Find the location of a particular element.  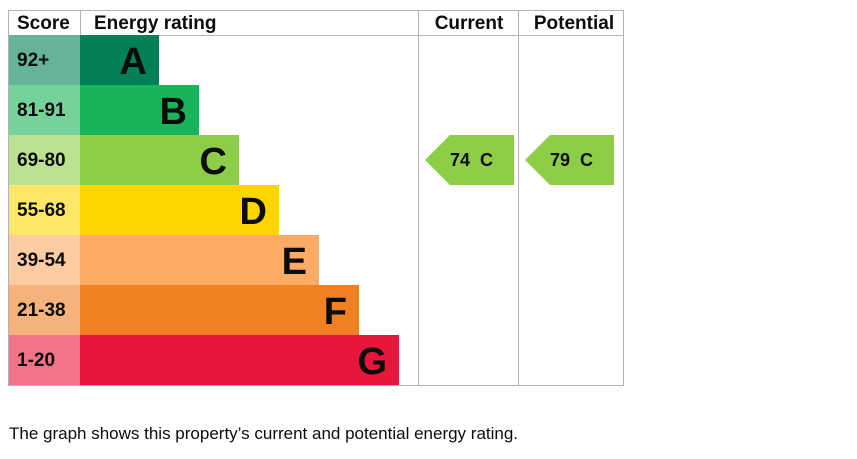

score-cell-g is located at coordinates (44, 360).